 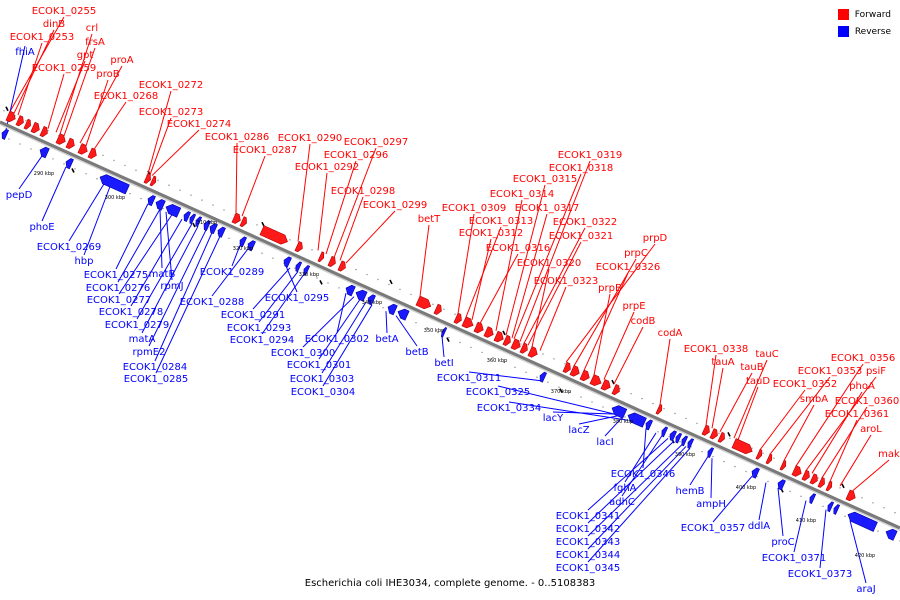 I want to click on gene-label: tauC, so click(x=766, y=354).